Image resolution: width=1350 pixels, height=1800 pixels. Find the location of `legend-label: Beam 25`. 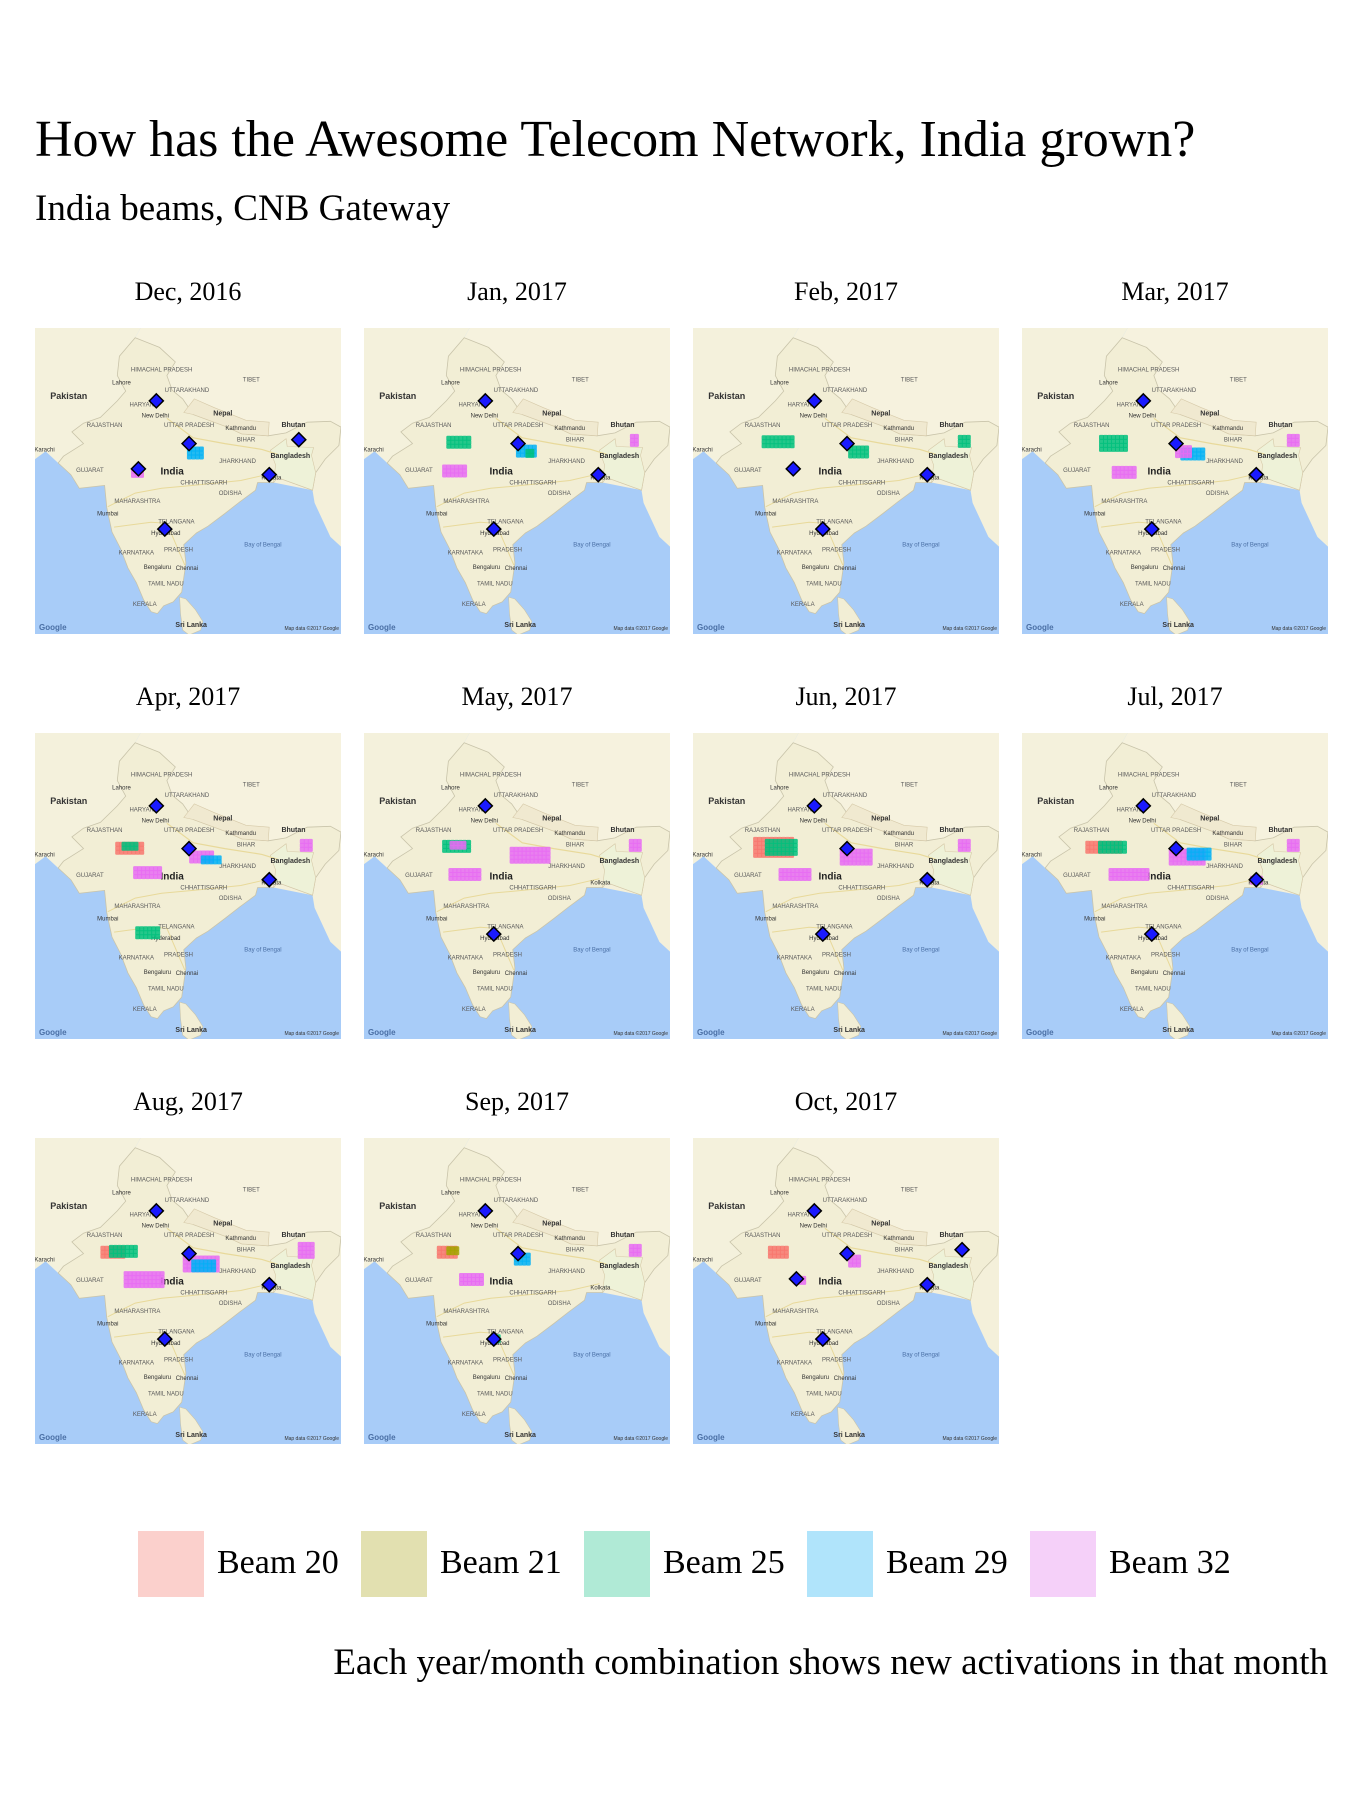

legend-label: Beam 25 is located at coordinates (724, 1562).